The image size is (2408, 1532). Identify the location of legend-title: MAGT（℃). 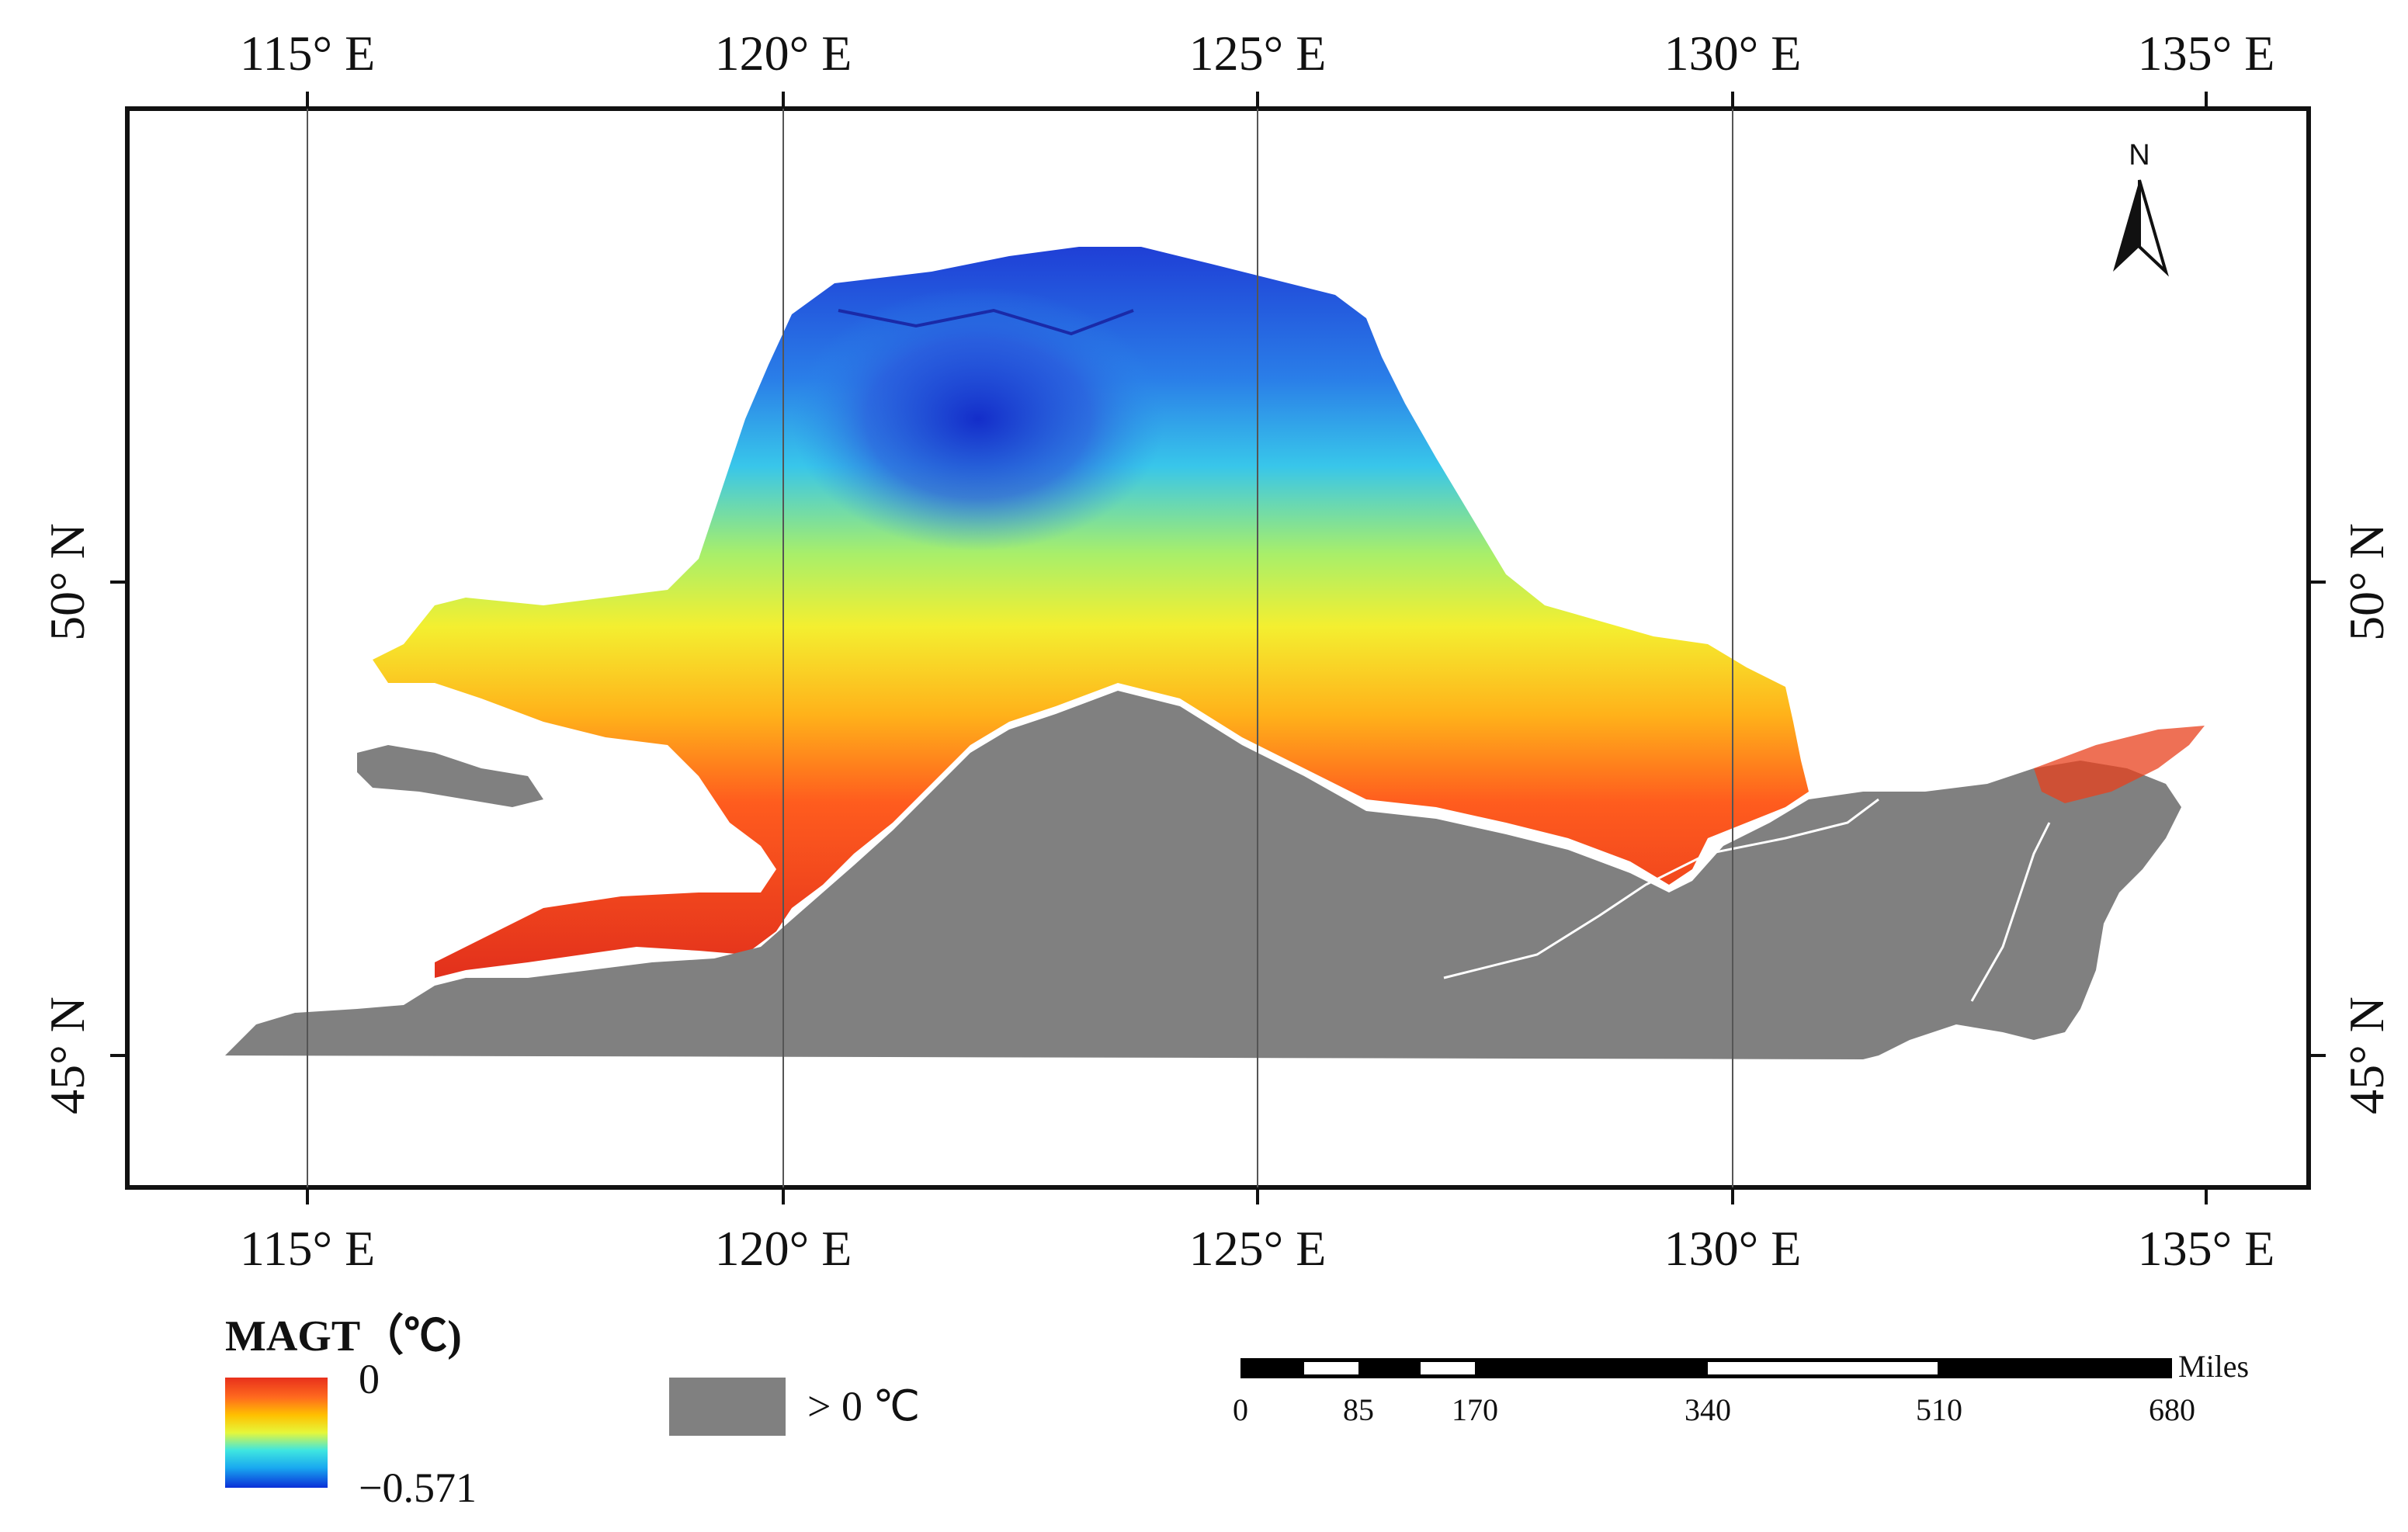
(343, 1336).